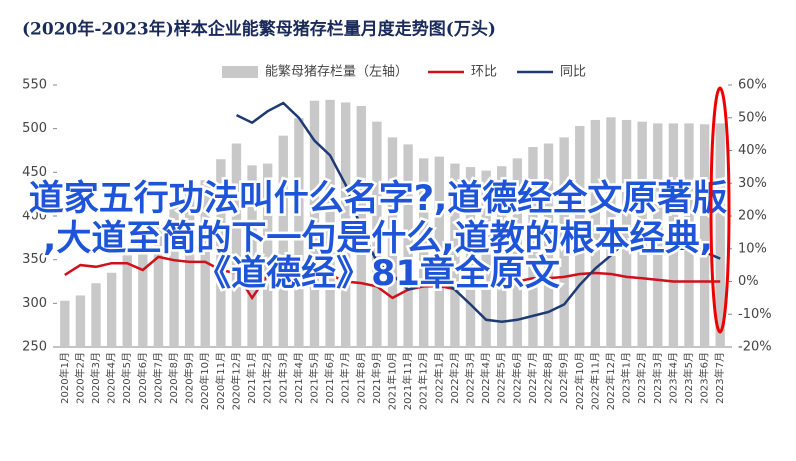 The image size is (796, 461). Describe the element at coordinates (259, 29) in the screenshot. I see `chart-title: (2020年-2023年)样本企业能繁母猪存栏量月度走势图(万头)` at that location.